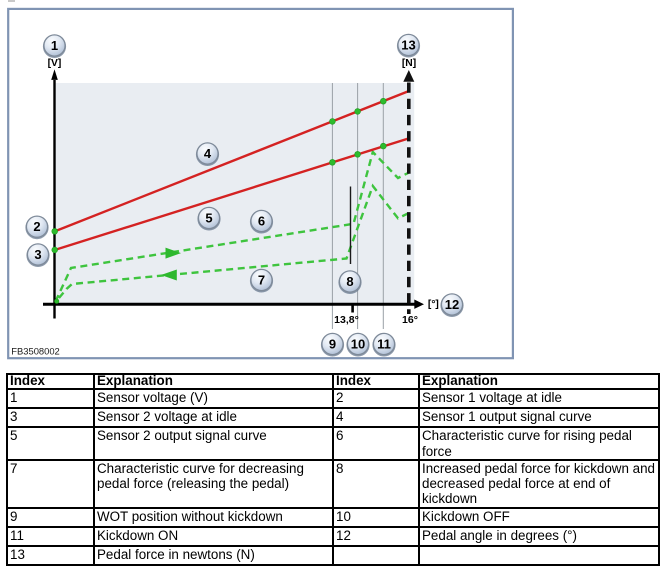 This screenshot has width=666, height=575. What do you see at coordinates (208, 153) in the screenshot?
I see `svg-text: 4` at bounding box center [208, 153].